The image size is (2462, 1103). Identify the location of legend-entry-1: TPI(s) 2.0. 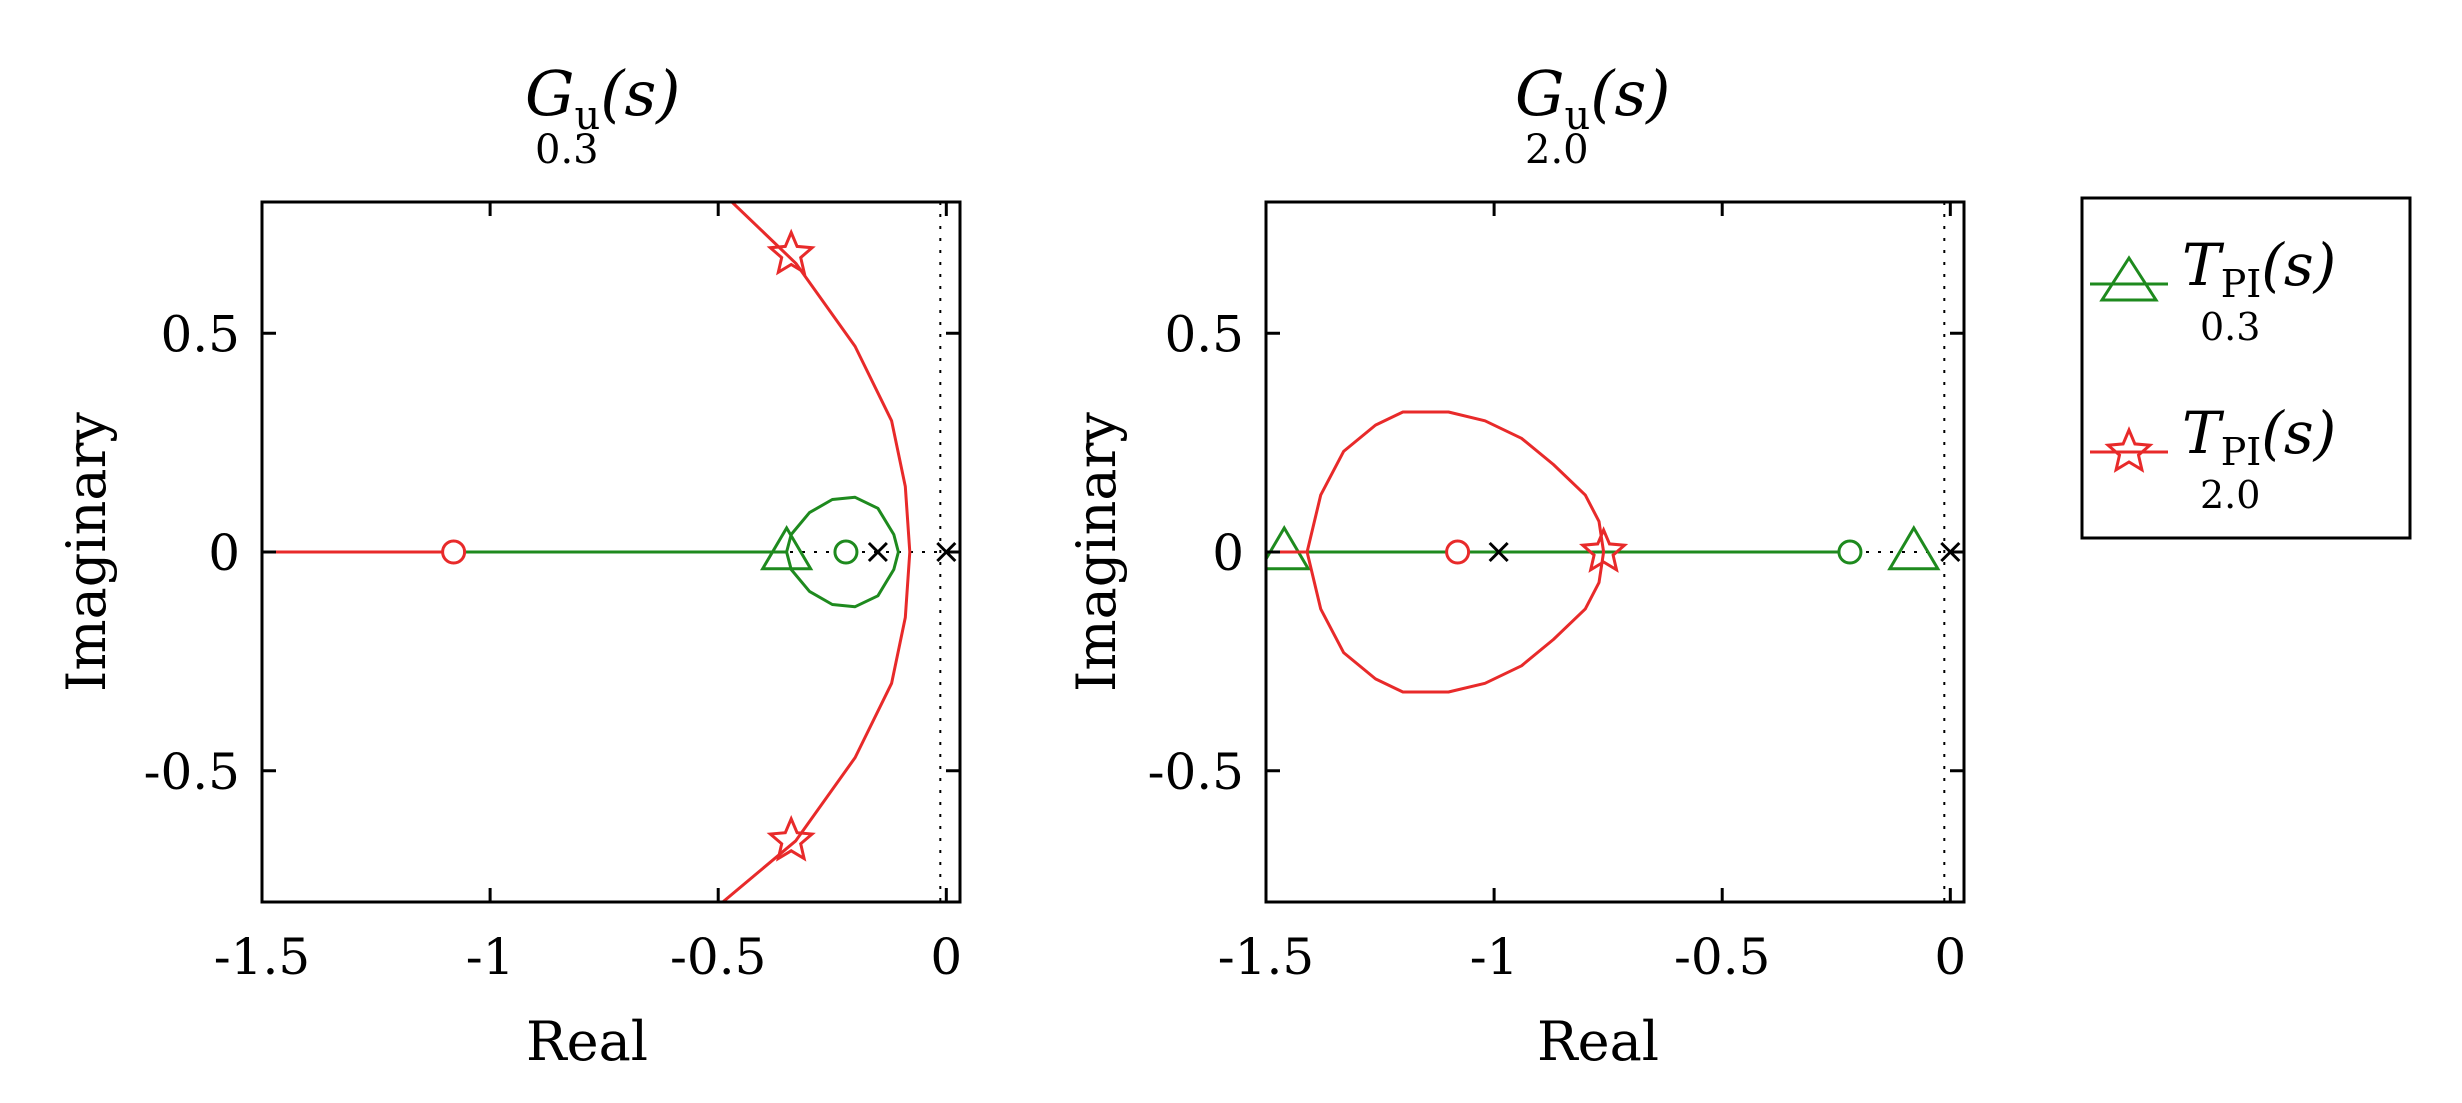
(2213, 458).